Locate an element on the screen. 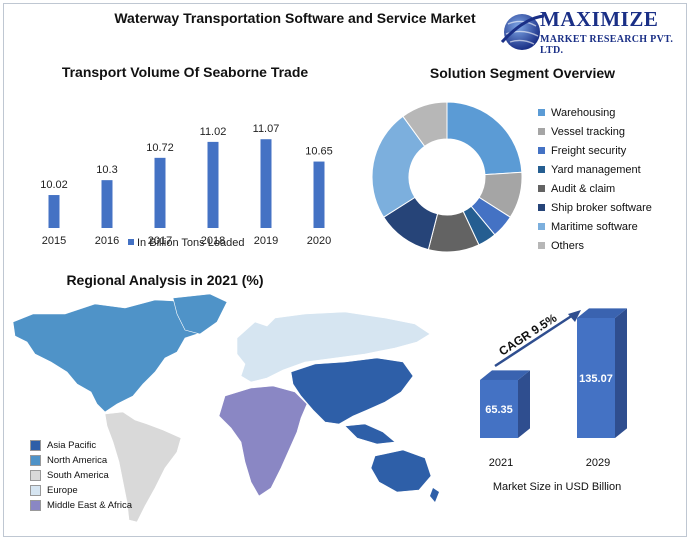 The width and height of the screenshot is (692, 542). bar-2020 is located at coordinates (319, 194).